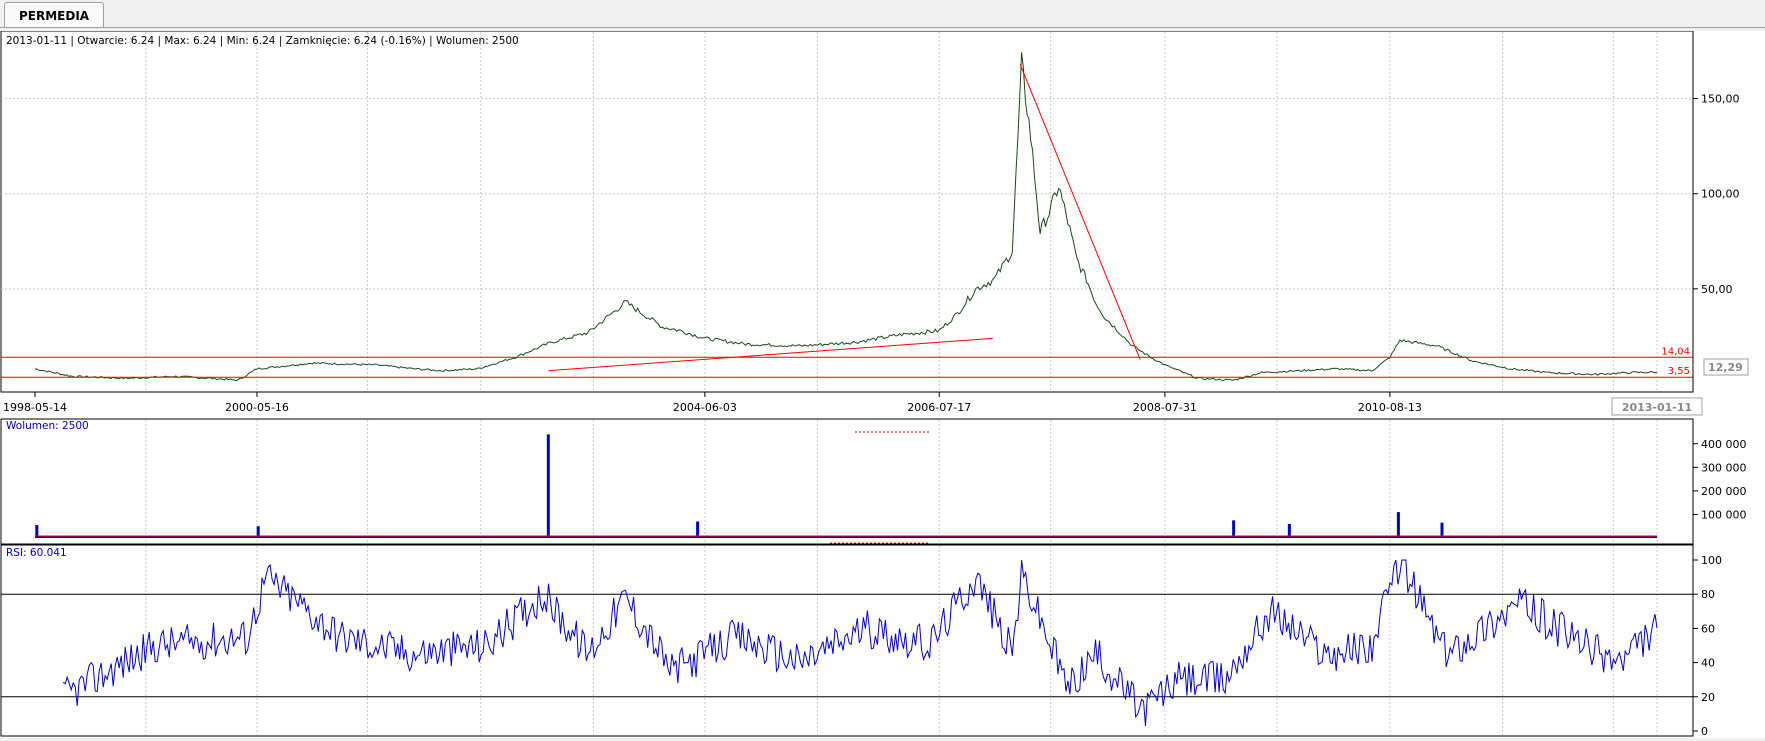 This screenshot has height=741, width=1765. Describe the element at coordinates (1724, 467) in the screenshot. I see `volume-y-tick-label: 300 000` at that location.